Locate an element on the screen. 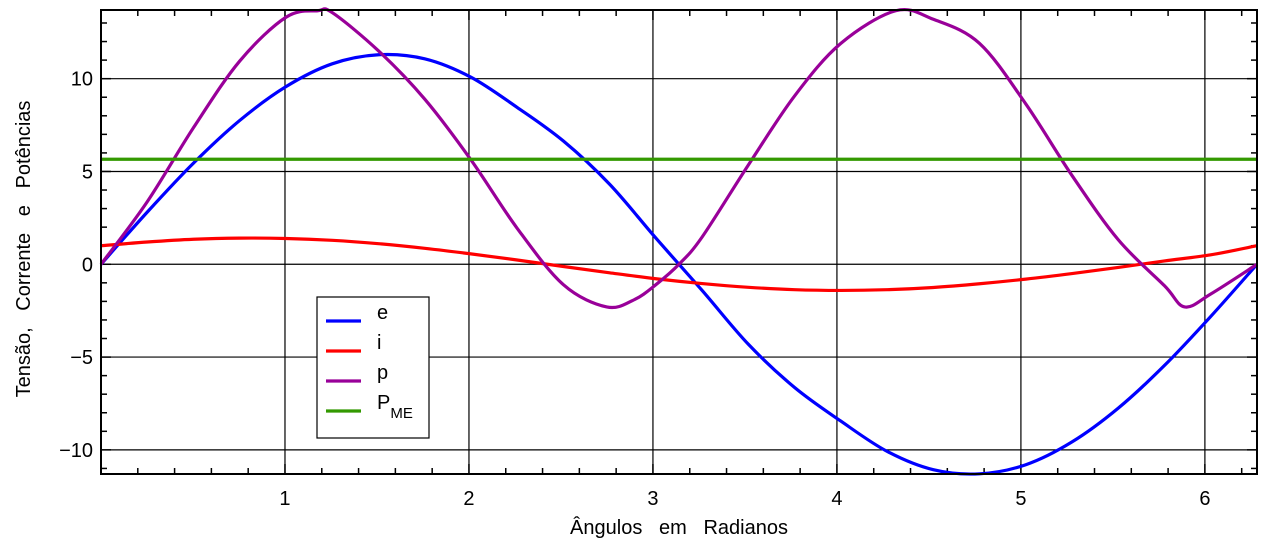 This screenshot has width=1262, height=542. y-tick-label: 10 is located at coordinates (82, 80).